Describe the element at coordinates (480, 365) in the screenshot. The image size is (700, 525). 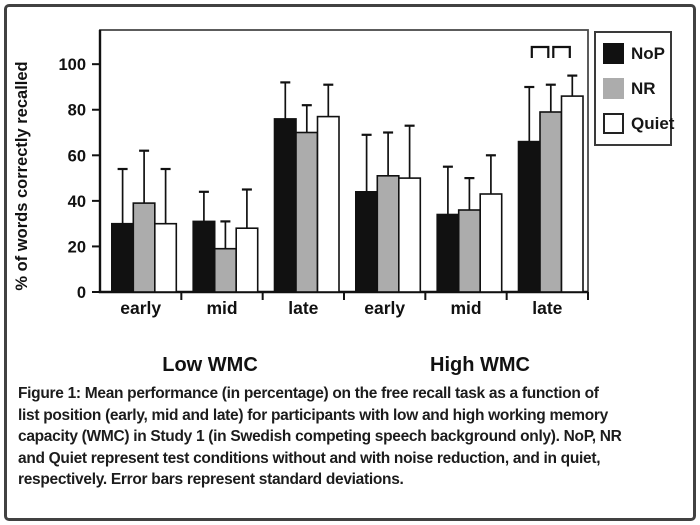
I see `group-label: High WMC` at that location.